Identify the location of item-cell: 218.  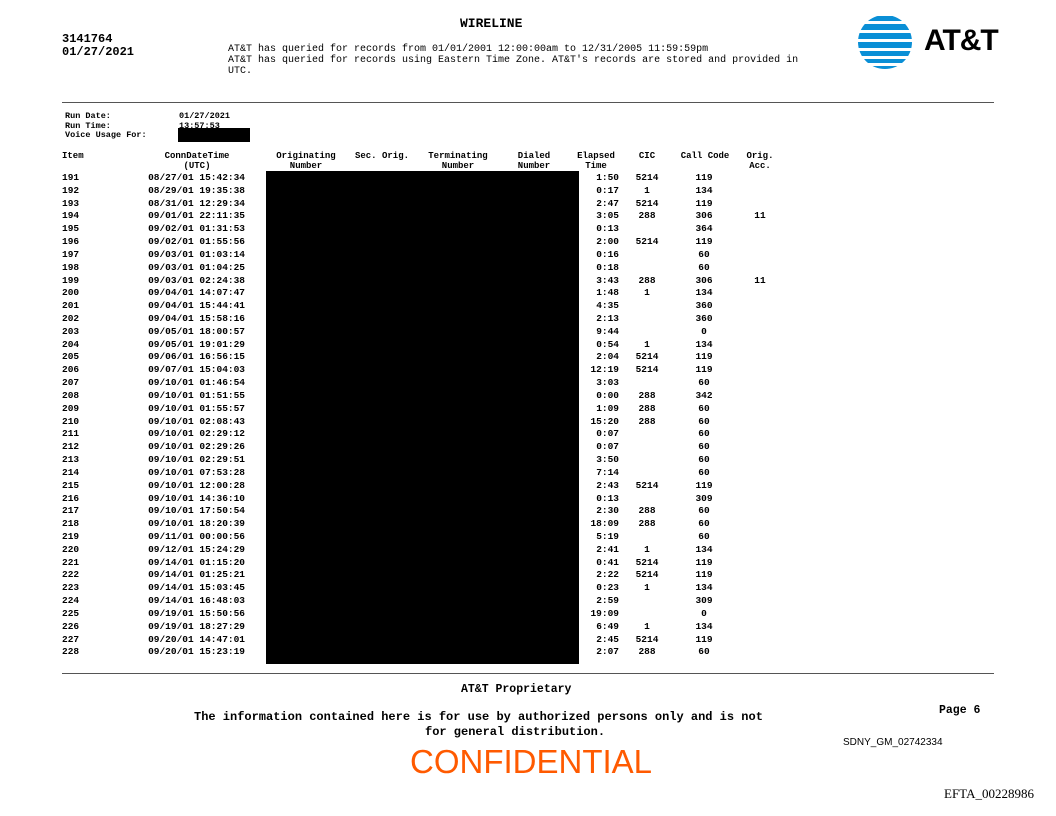
(71, 524).